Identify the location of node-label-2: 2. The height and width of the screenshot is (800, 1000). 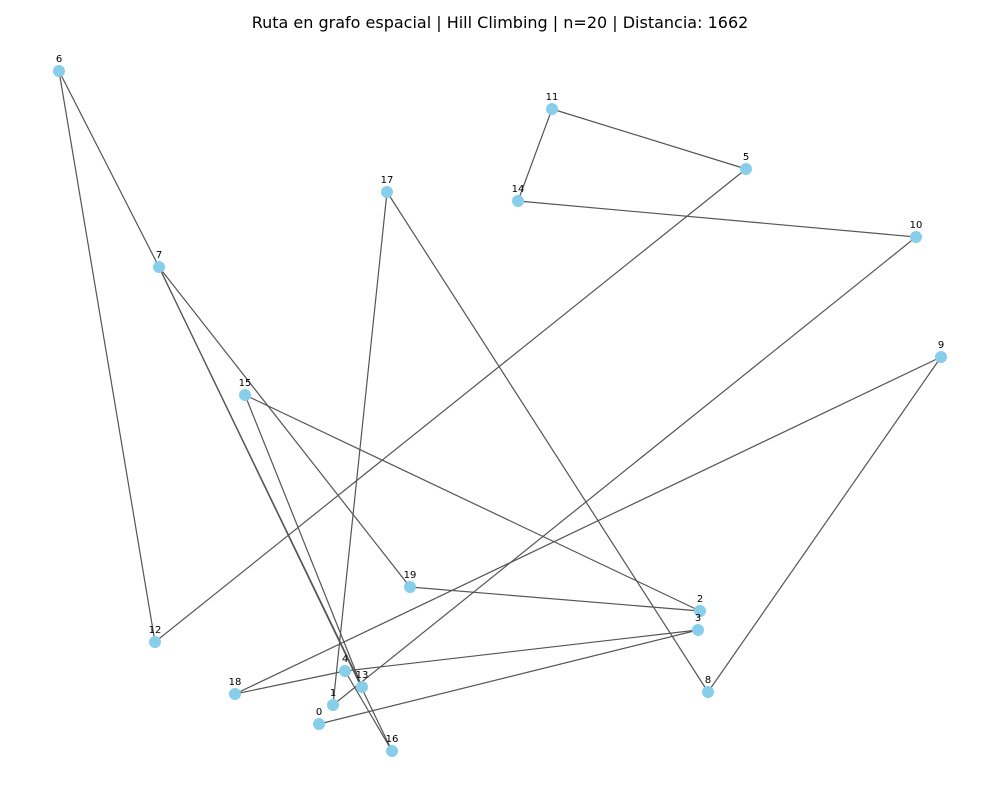
(700, 599).